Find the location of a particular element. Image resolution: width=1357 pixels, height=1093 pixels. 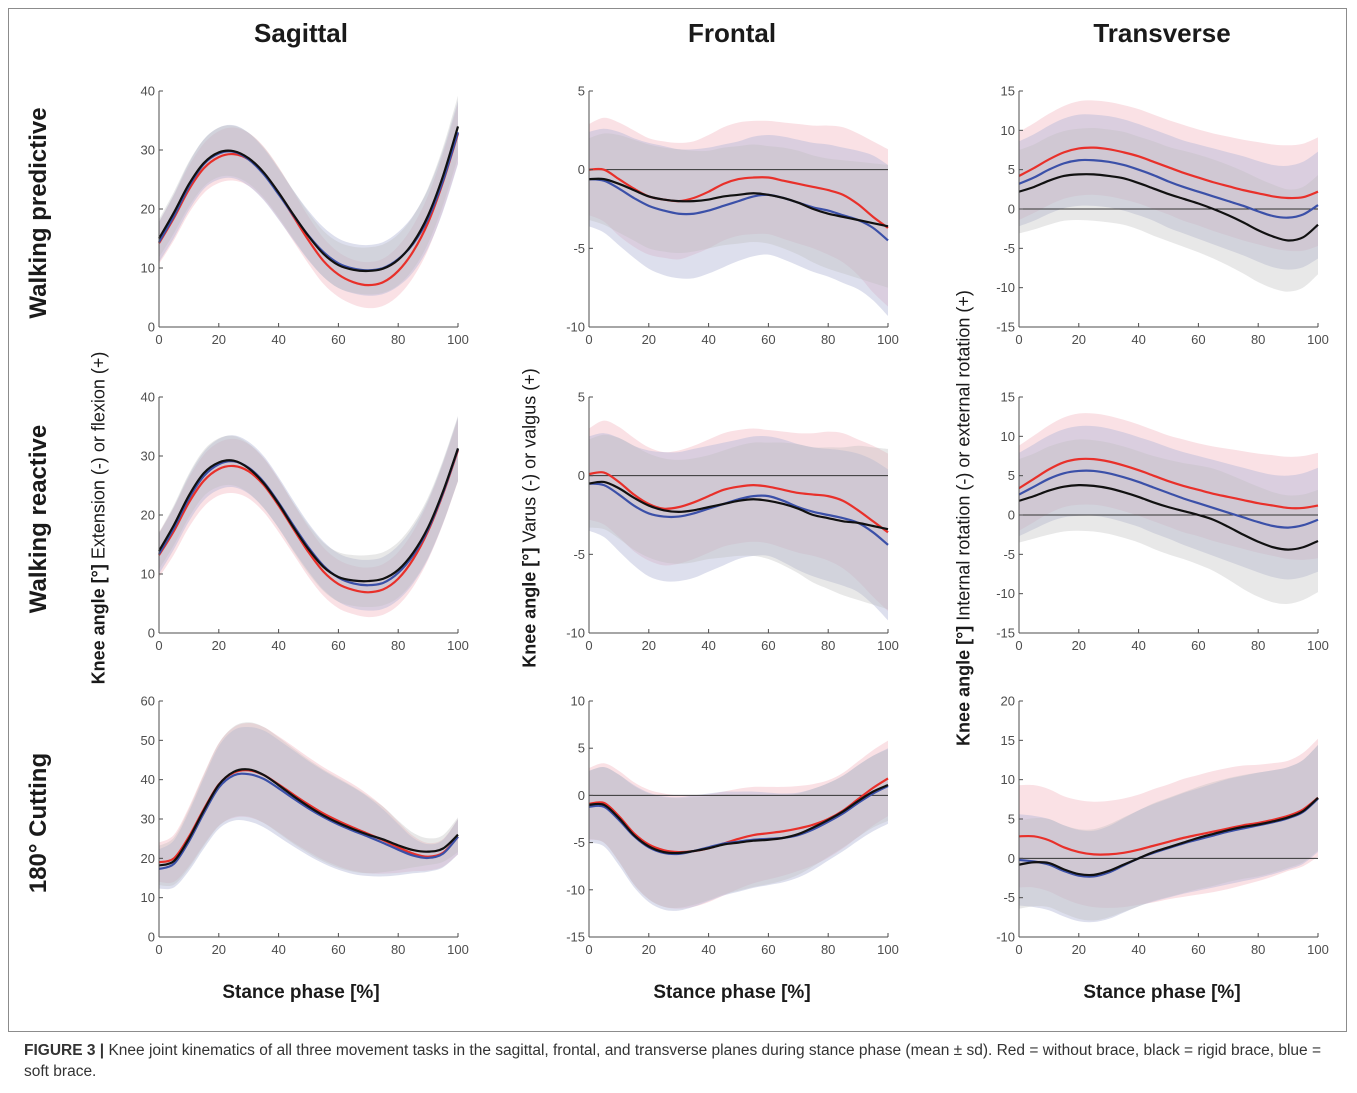

column-title-transverse: Transverse is located at coordinates (1162, 33).